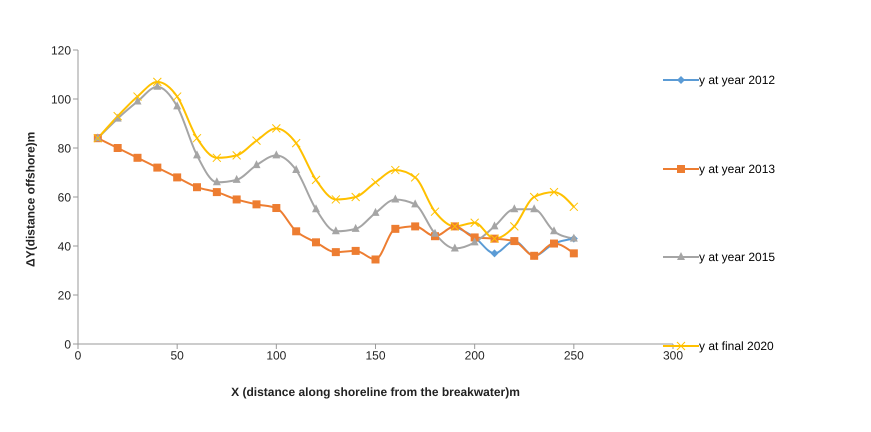 This screenshot has width=871, height=432. Describe the element at coordinates (65, 246) in the screenshot. I see `y-tick-label: 40` at that location.